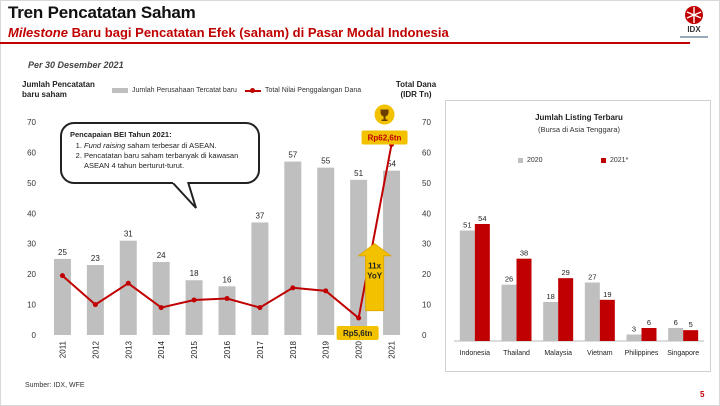 This screenshot has width=720, height=406. I want to click on left-axis-tick: 70, so click(31, 122).